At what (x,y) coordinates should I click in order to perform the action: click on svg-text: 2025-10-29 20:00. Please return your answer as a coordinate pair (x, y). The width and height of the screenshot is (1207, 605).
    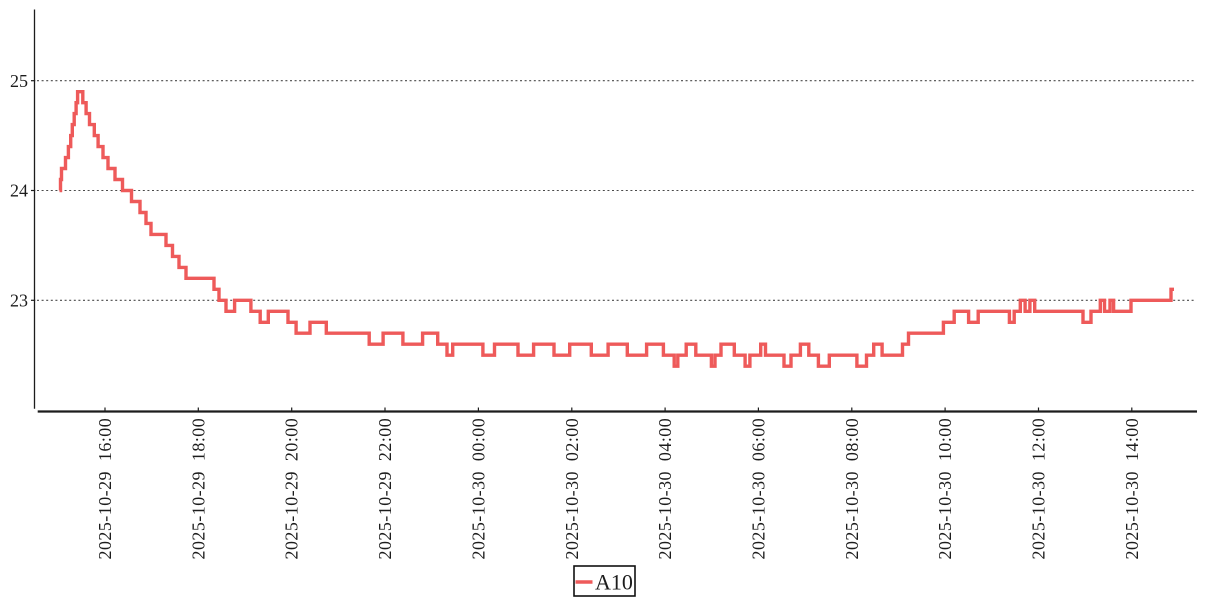
    Looking at the image, I should click on (292, 489).